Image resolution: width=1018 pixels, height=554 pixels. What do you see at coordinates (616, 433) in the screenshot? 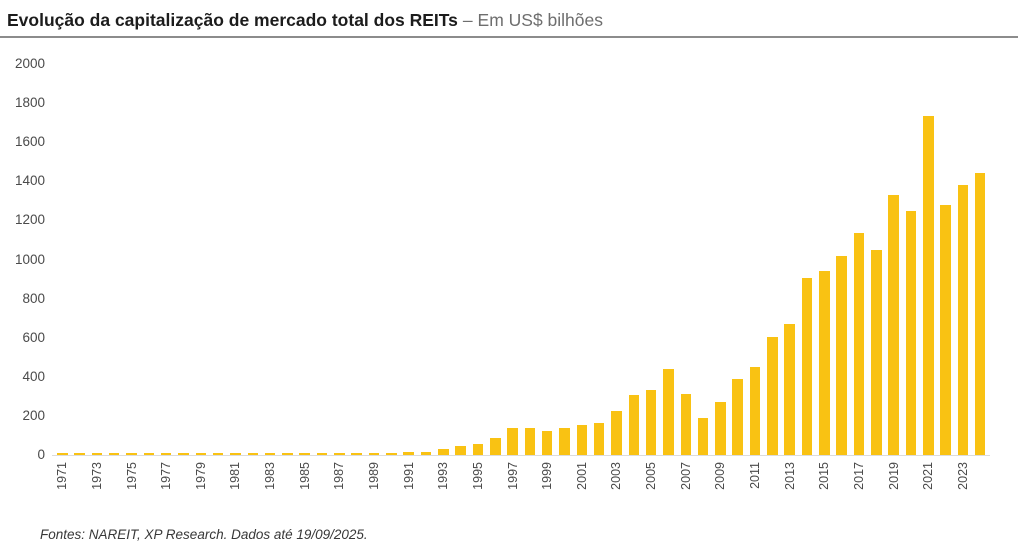
I see `chart-bar-2003` at bounding box center [616, 433].